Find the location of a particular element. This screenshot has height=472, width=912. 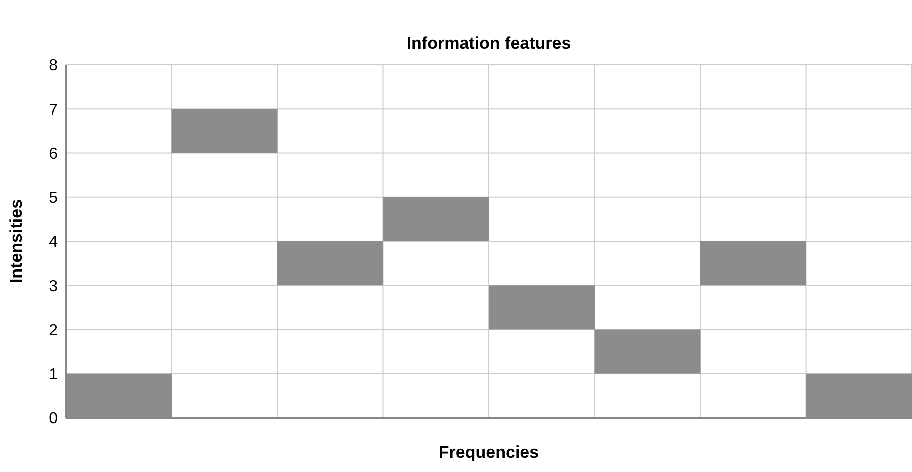

x-axis-title: Frequencies is located at coordinates (489, 452).